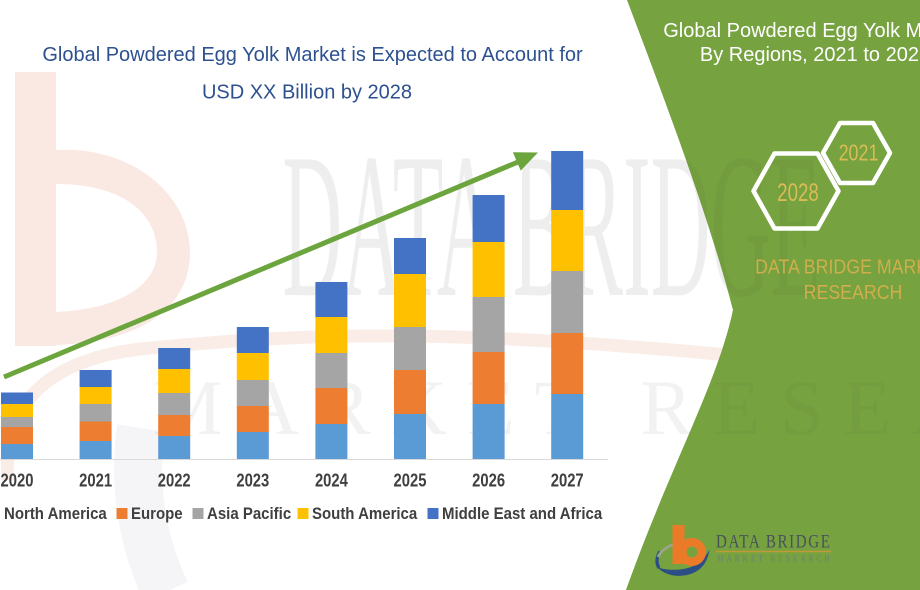 The image size is (920, 590). What do you see at coordinates (365, 514) in the screenshot?
I see `svg-text: South America` at bounding box center [365, 514].